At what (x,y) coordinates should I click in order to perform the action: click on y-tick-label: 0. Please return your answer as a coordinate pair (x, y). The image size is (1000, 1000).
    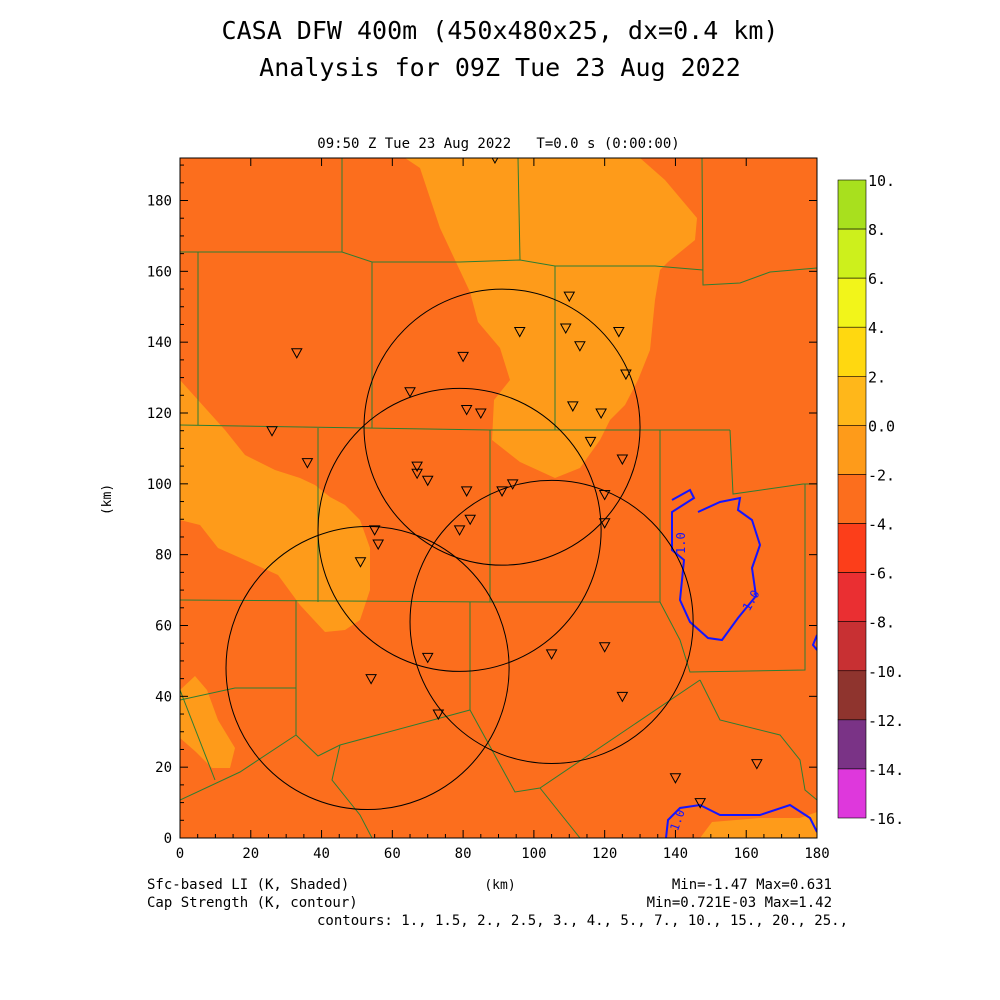
    Looking at the image, I should click on (168, 839).